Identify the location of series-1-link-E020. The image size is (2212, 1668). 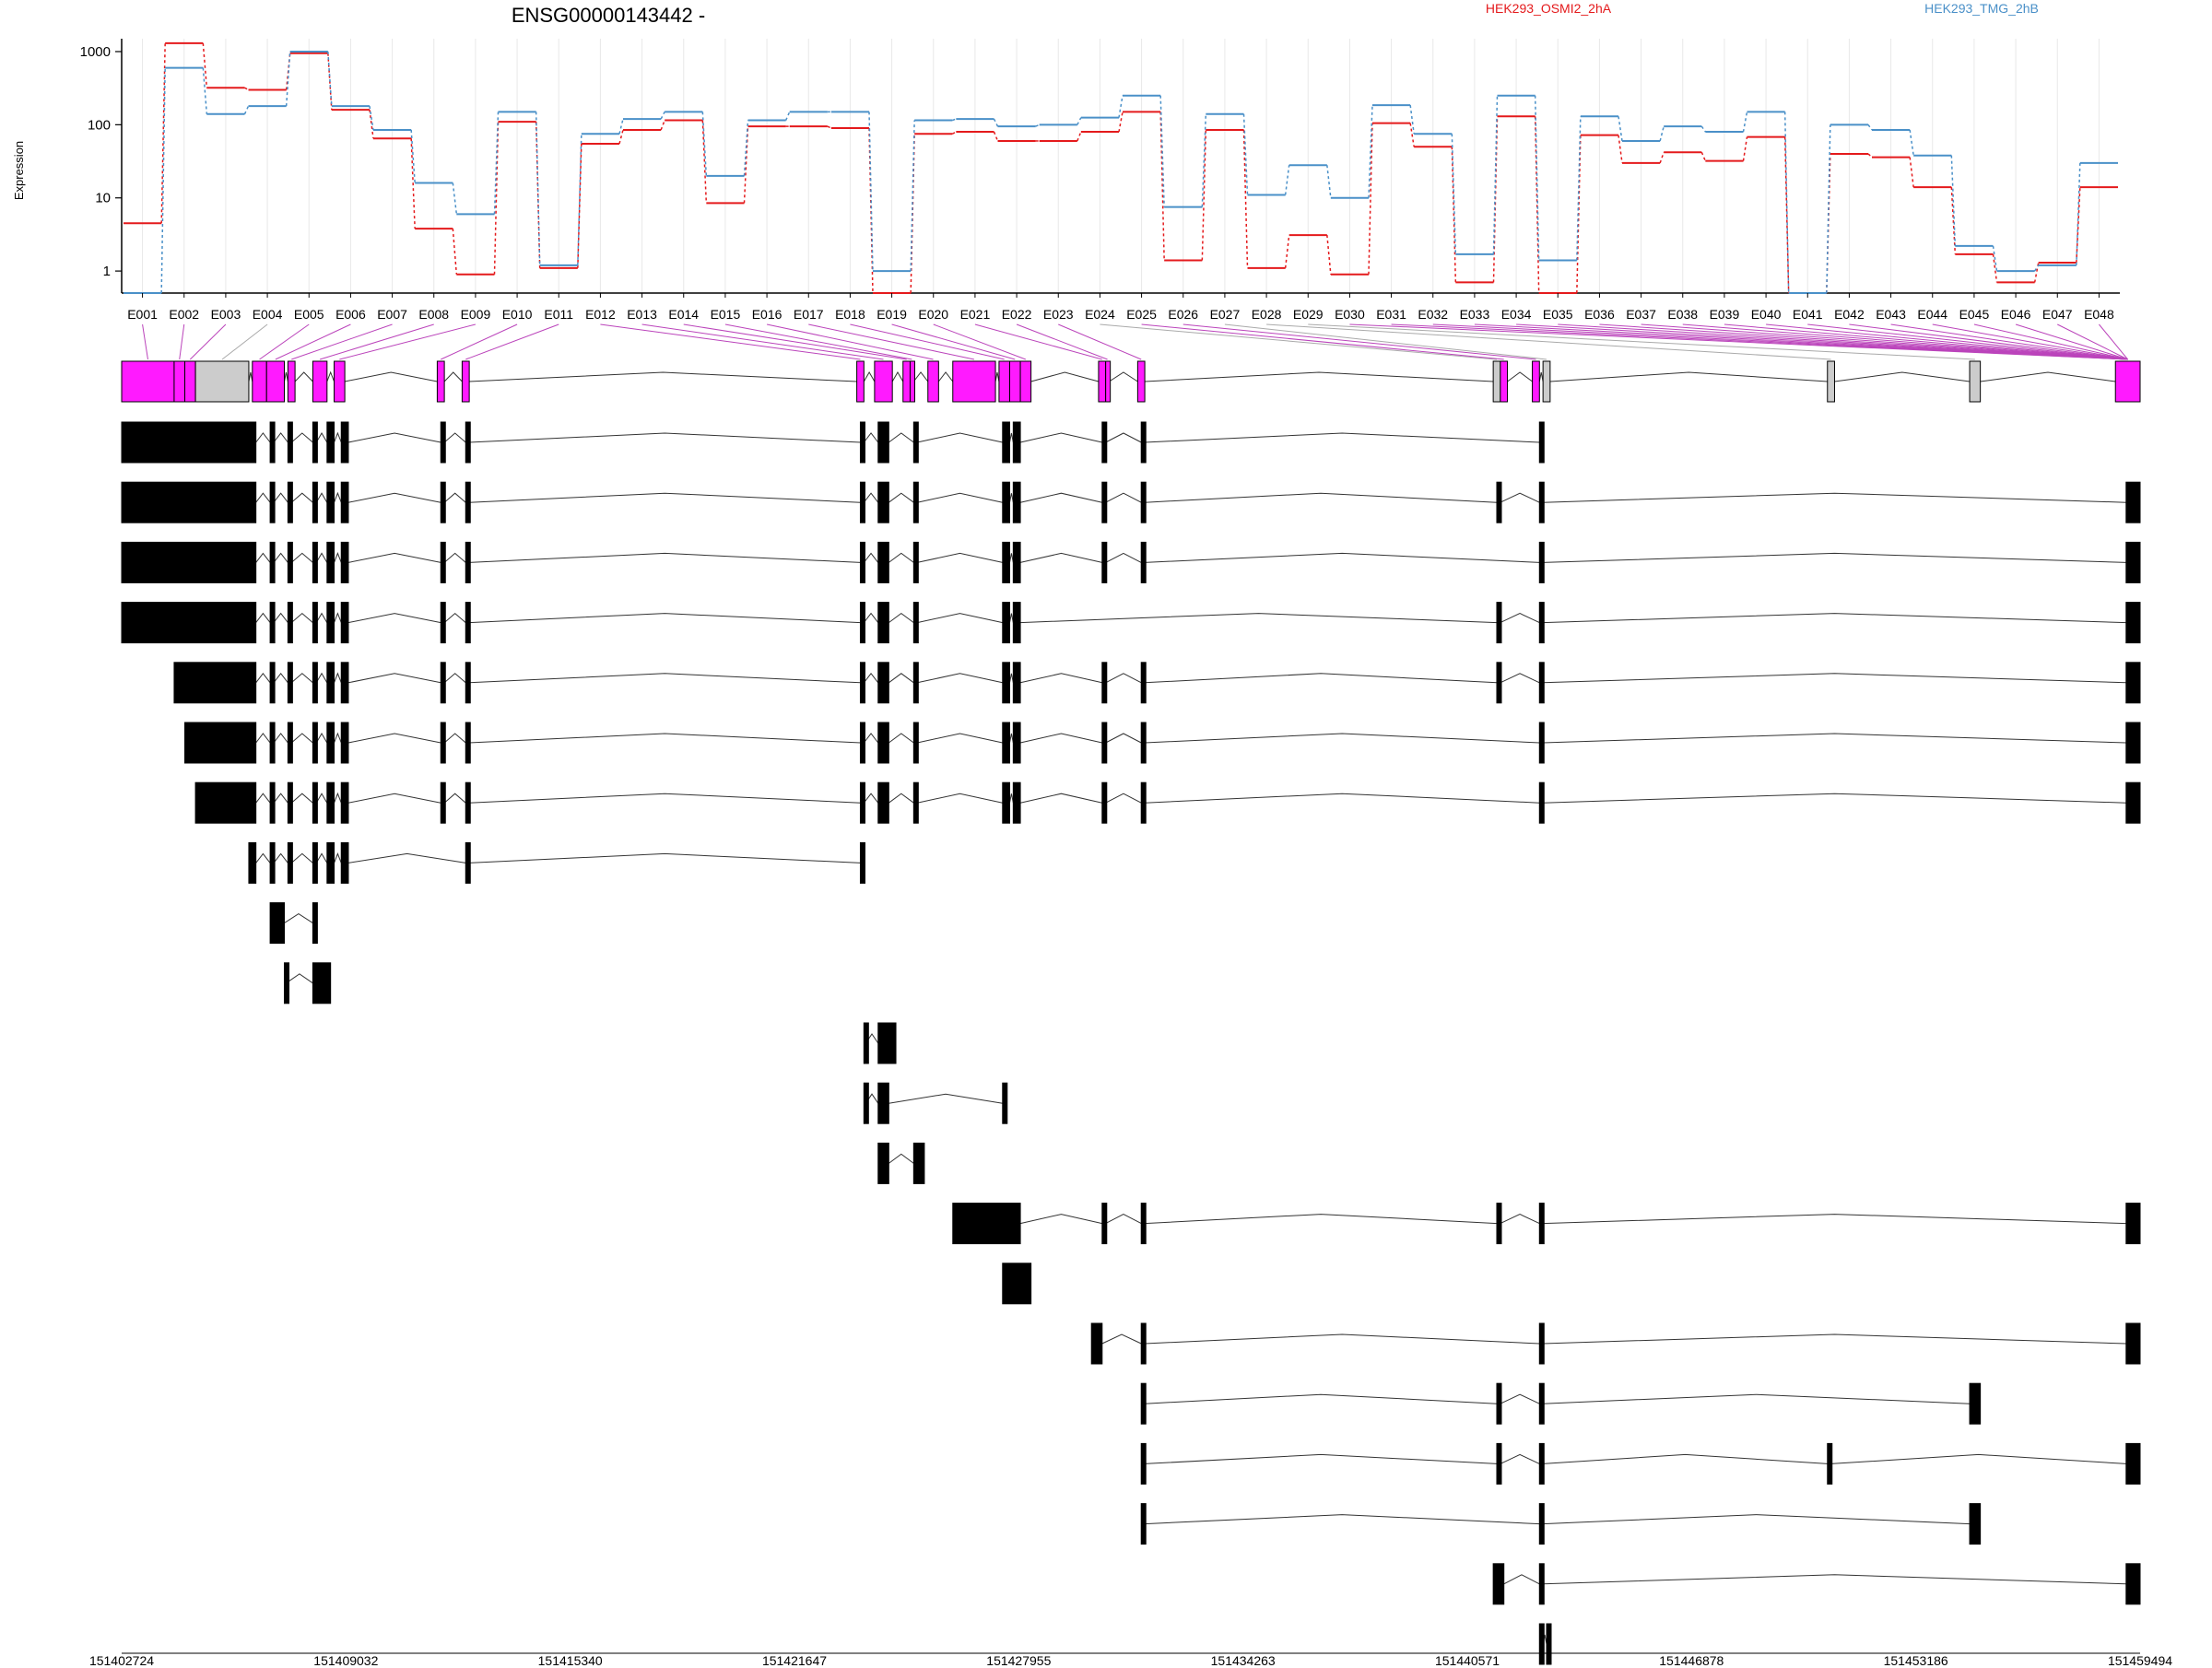
(954, 120).